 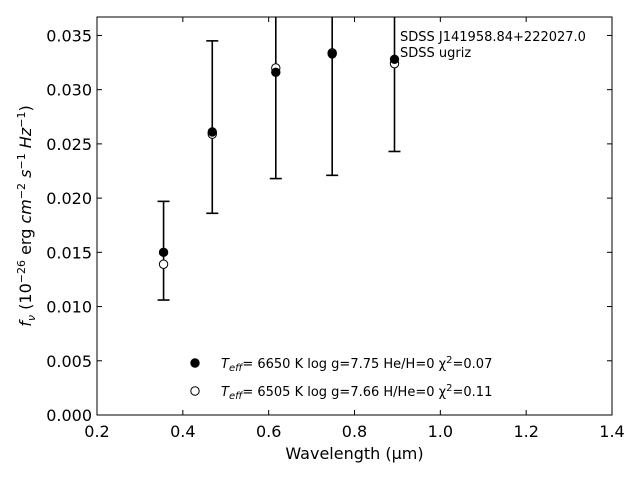 I want to click on legend-chi-value: =0.11, so click(x=473, y=392).